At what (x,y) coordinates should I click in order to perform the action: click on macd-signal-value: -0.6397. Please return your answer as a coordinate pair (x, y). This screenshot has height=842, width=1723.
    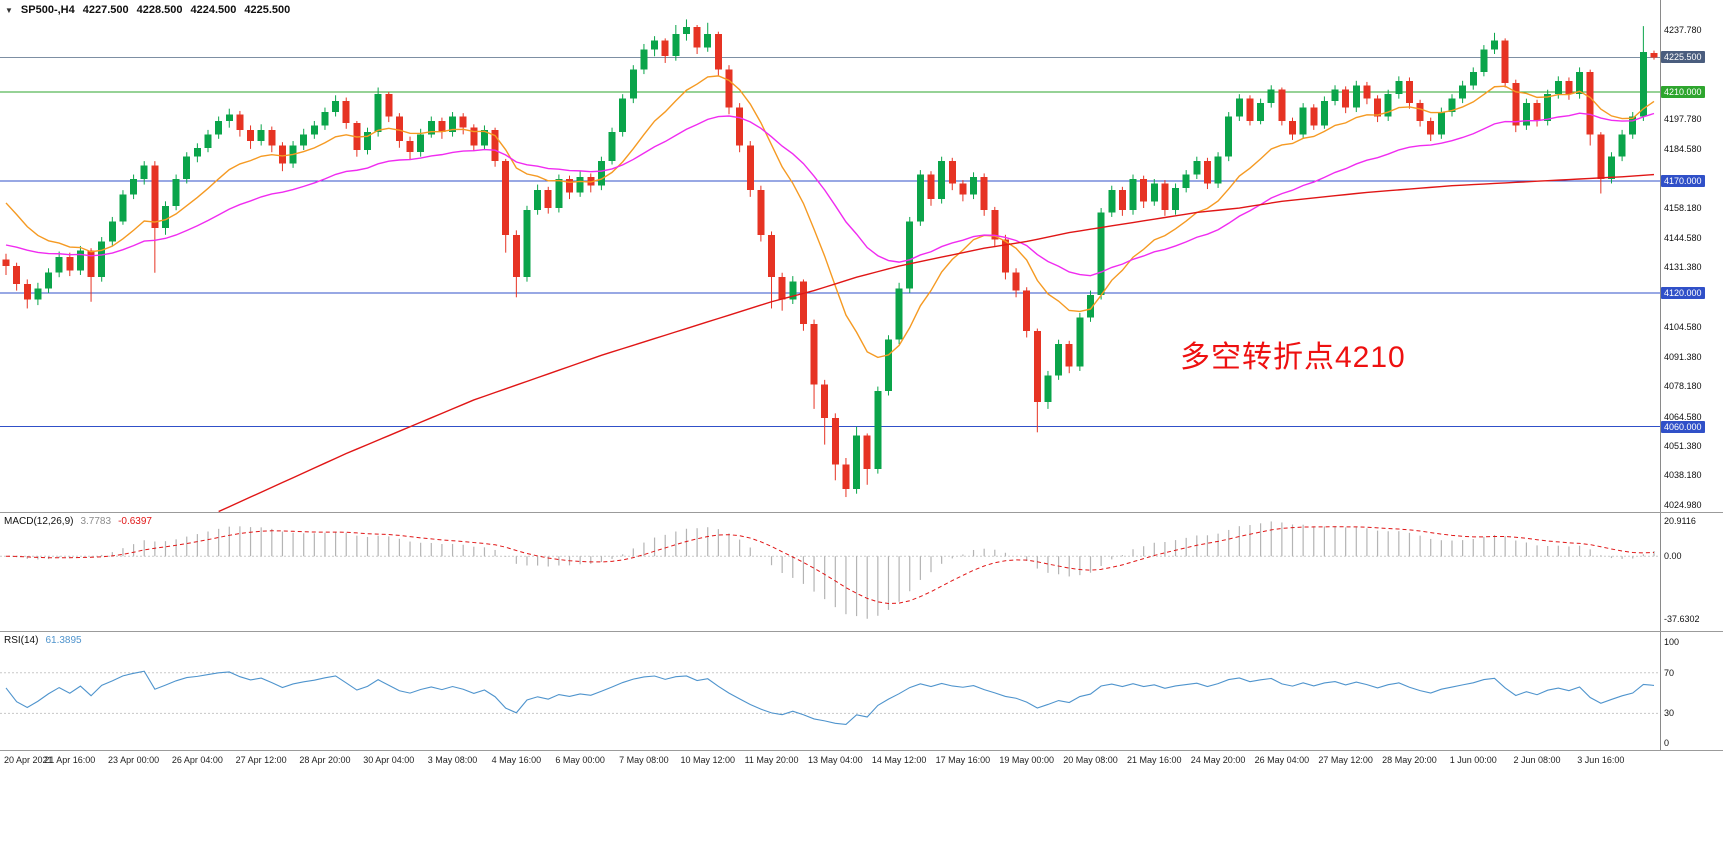
    Looking at the image, I should click on (135, 521).